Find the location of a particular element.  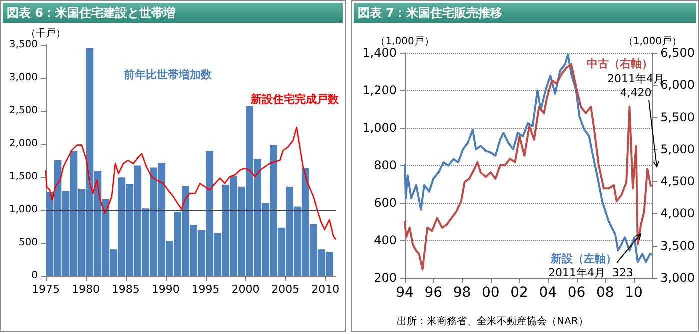

y-tick-label: 0 is located at coordinates (35, 276).